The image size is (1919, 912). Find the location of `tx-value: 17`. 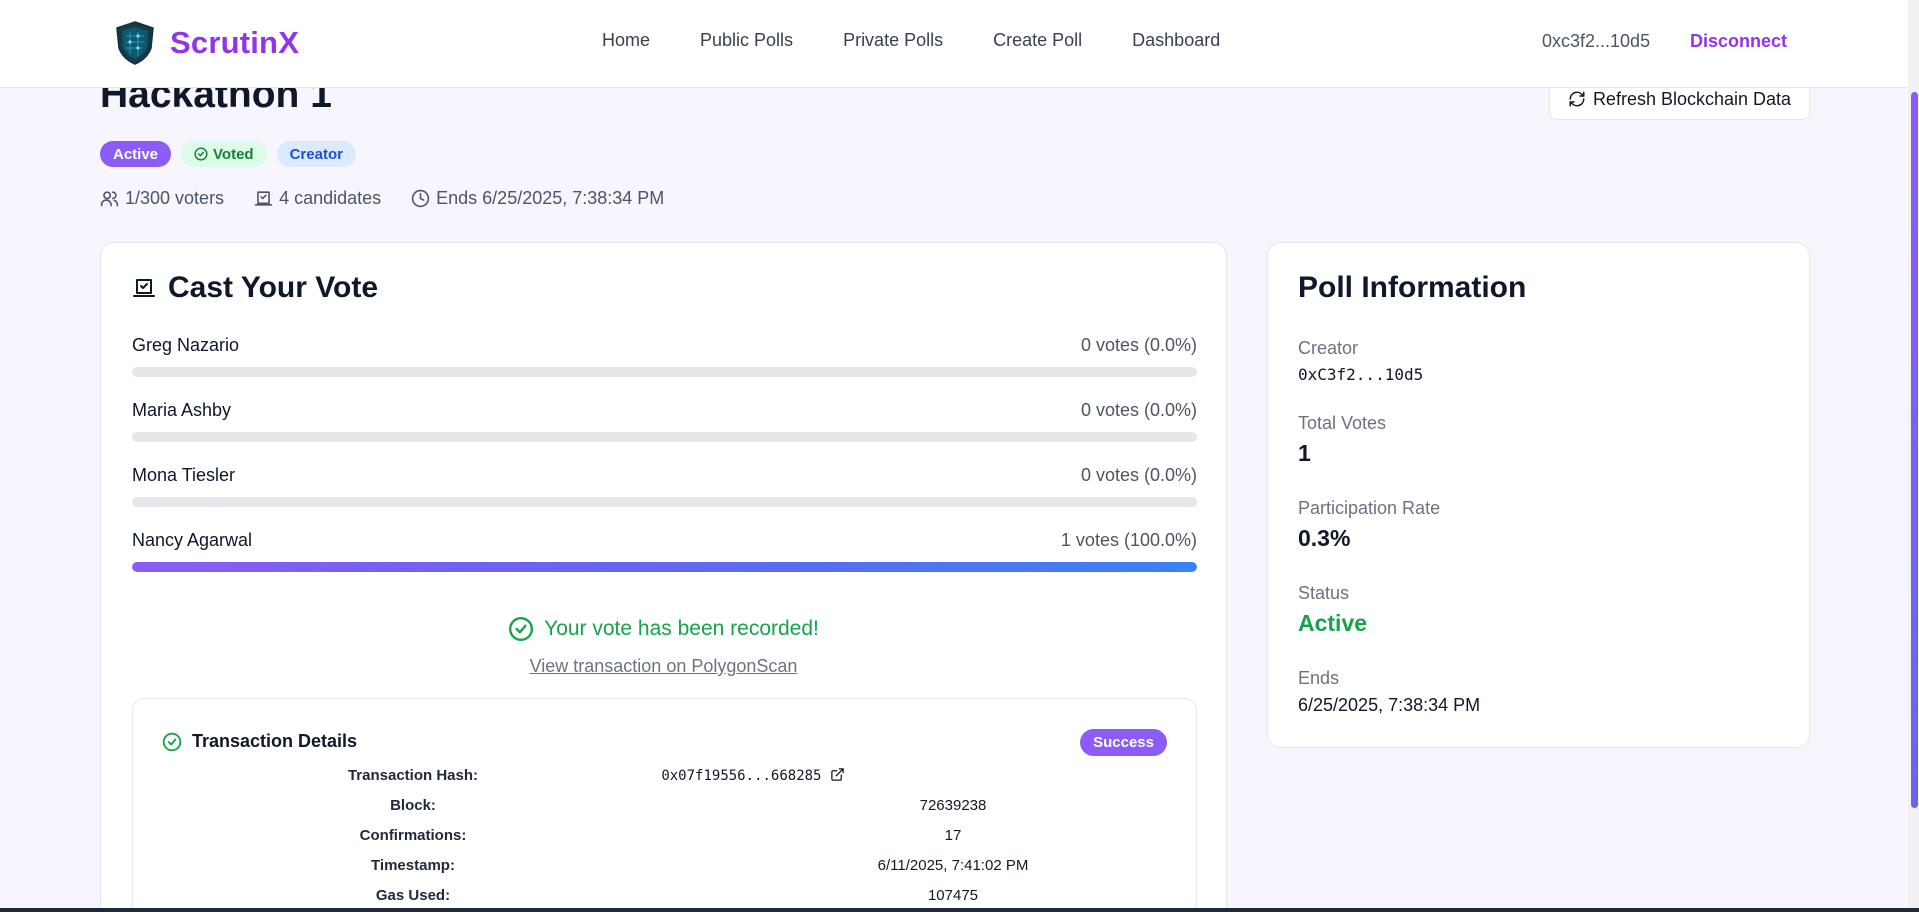

tx-value: 17 is located at coordinates (953, 835).